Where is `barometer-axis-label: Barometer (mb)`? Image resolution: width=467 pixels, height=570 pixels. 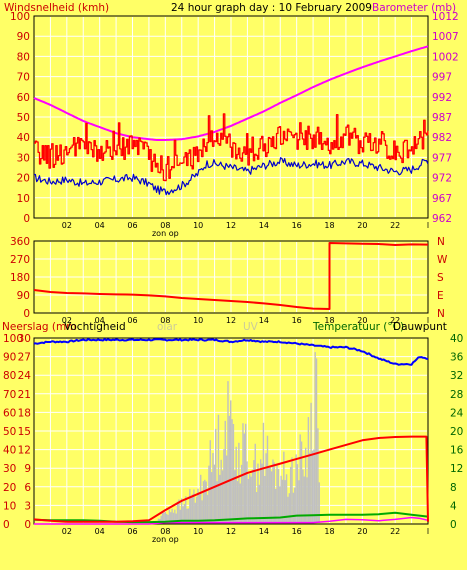 barometer-axis-label: Barometer (mb) is located at coordinates (414, 8).